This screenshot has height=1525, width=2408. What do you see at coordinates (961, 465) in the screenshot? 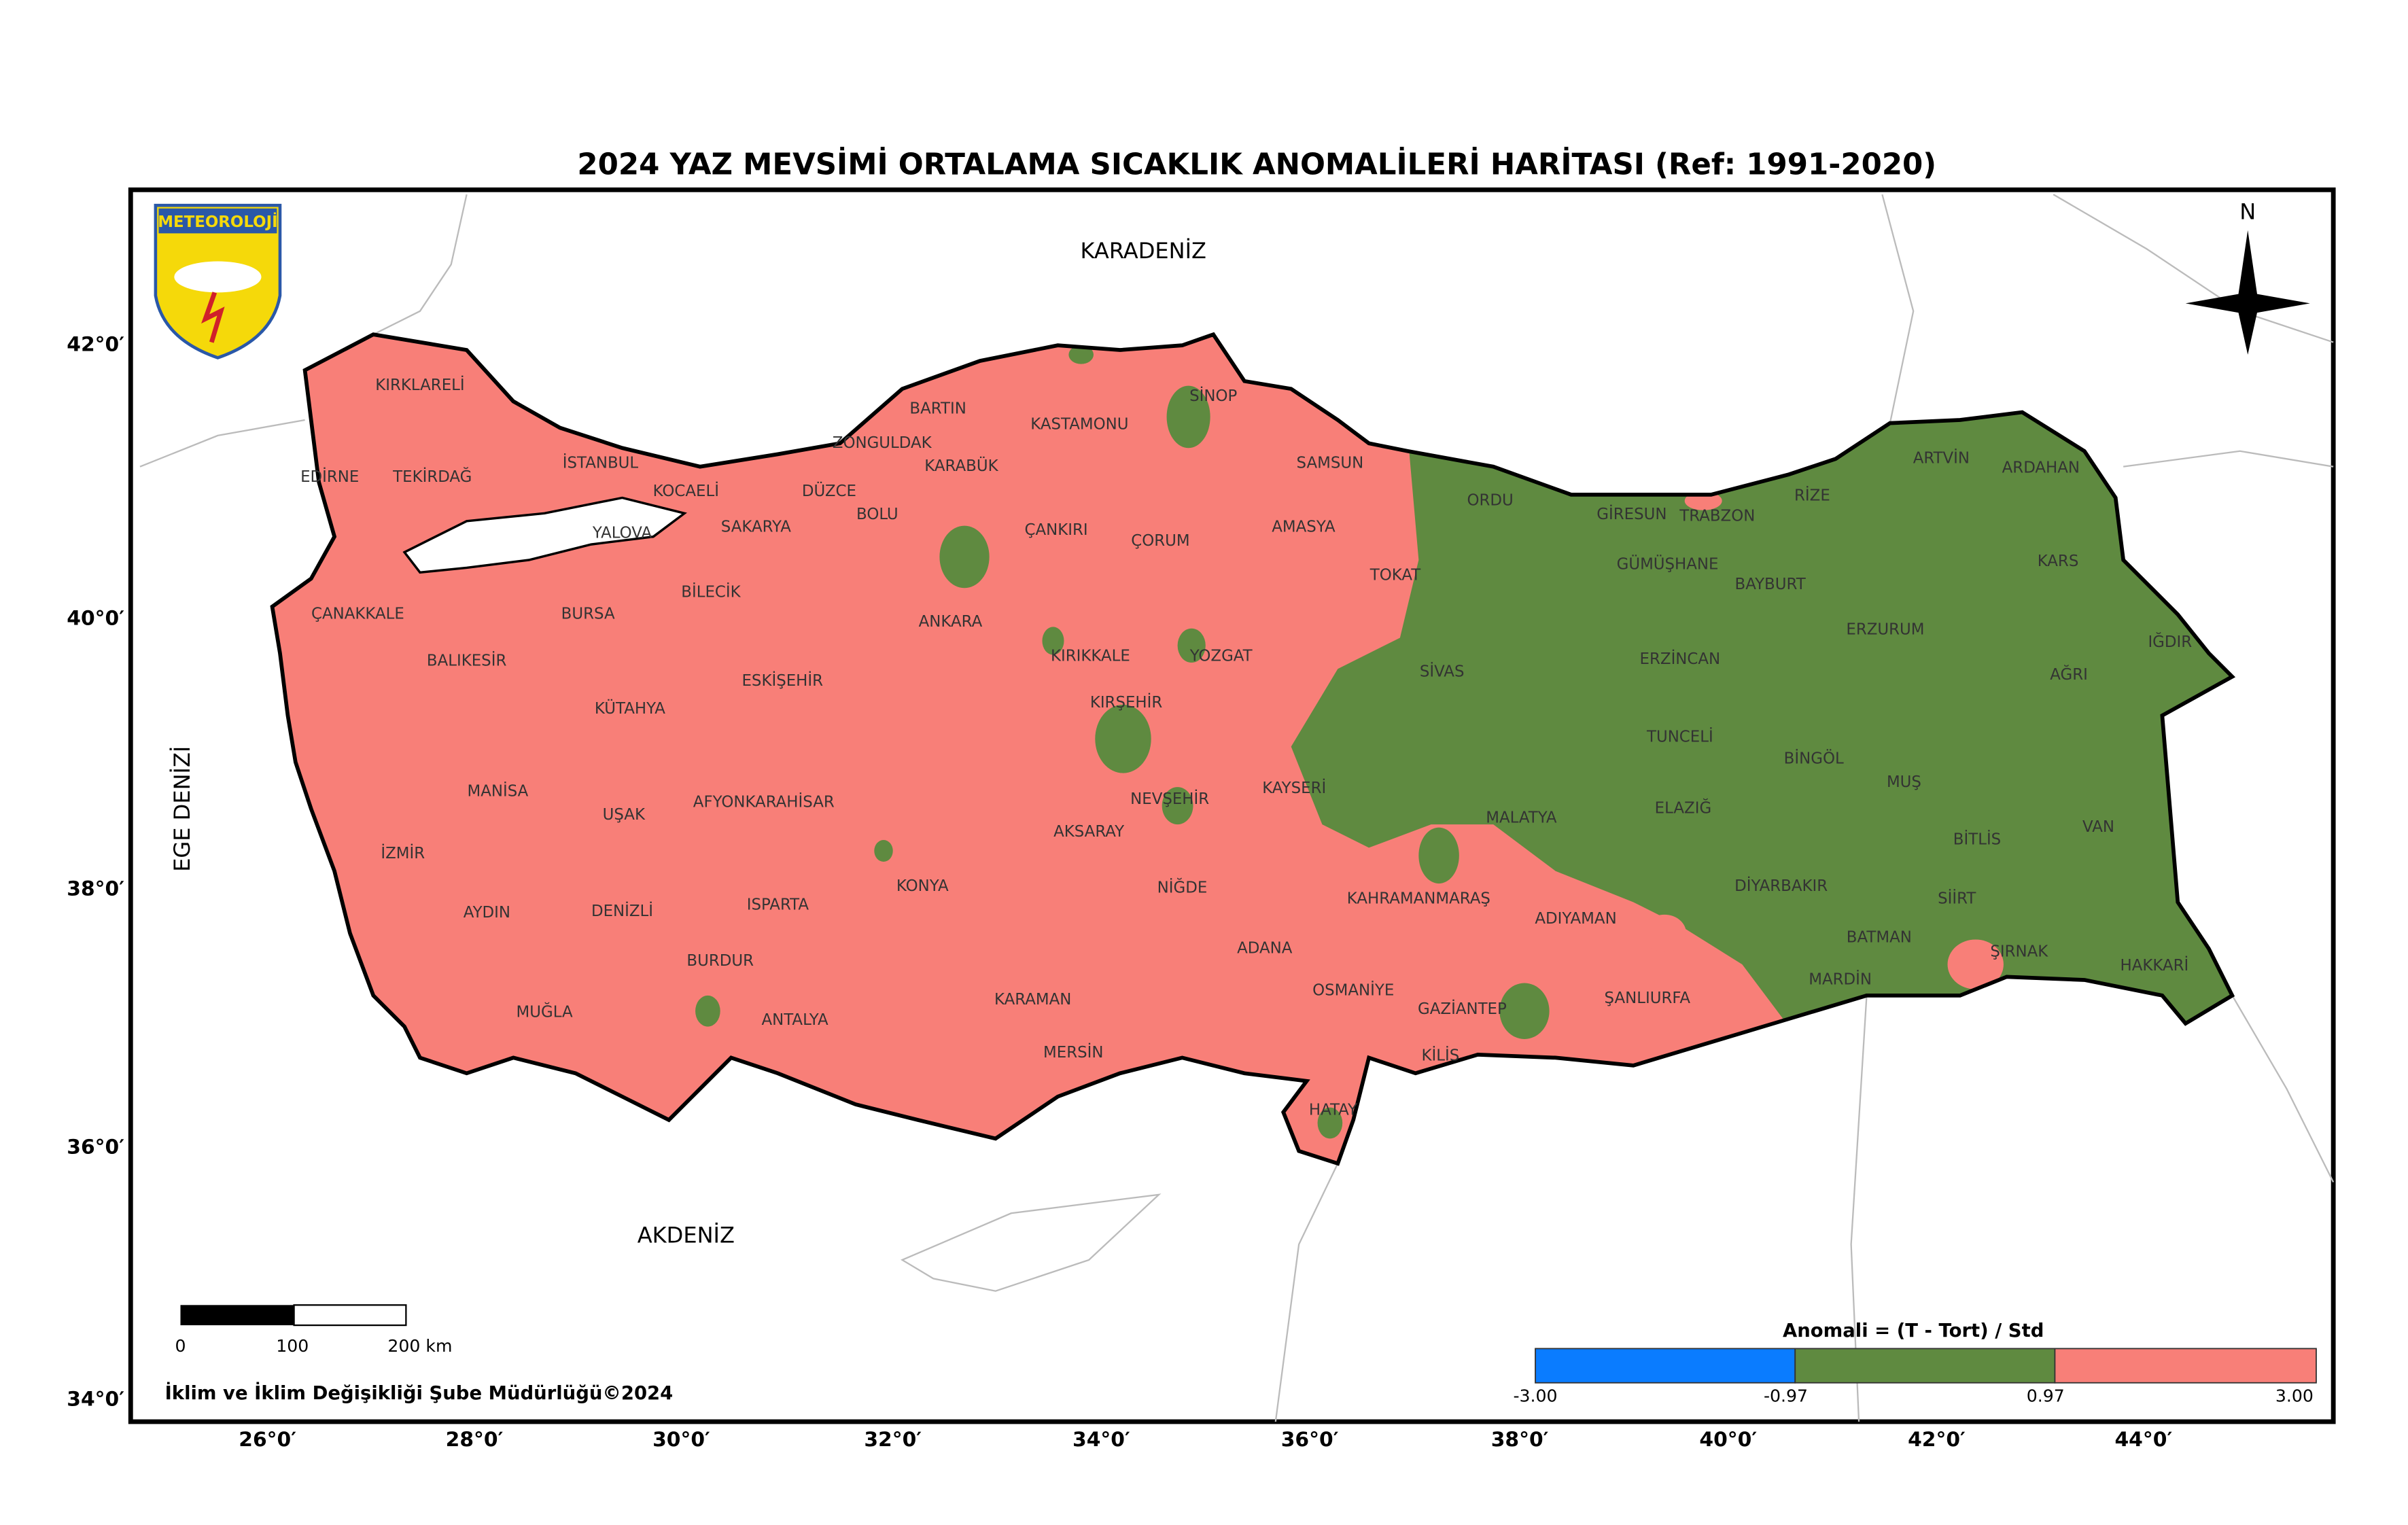
I see `province-label: KARABÜK` at bounding box center [961, 465].